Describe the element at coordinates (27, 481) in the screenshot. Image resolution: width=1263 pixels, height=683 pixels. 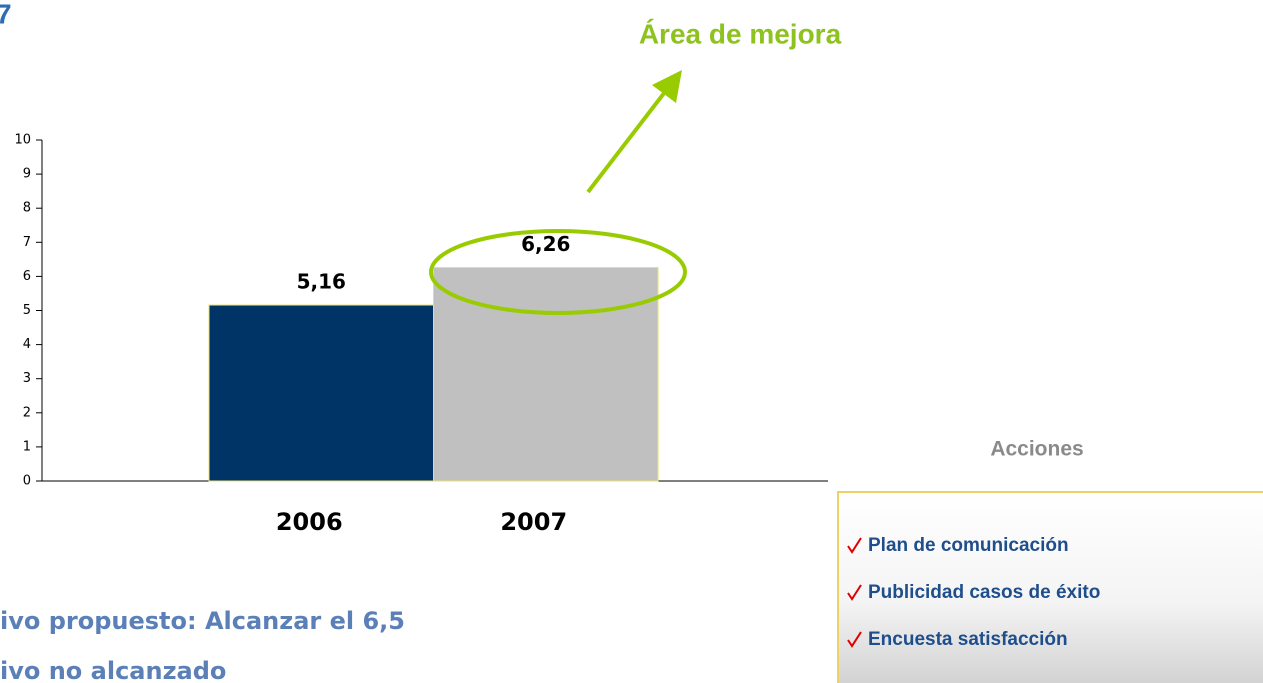
I see `y-tick-label: 0` at that location.